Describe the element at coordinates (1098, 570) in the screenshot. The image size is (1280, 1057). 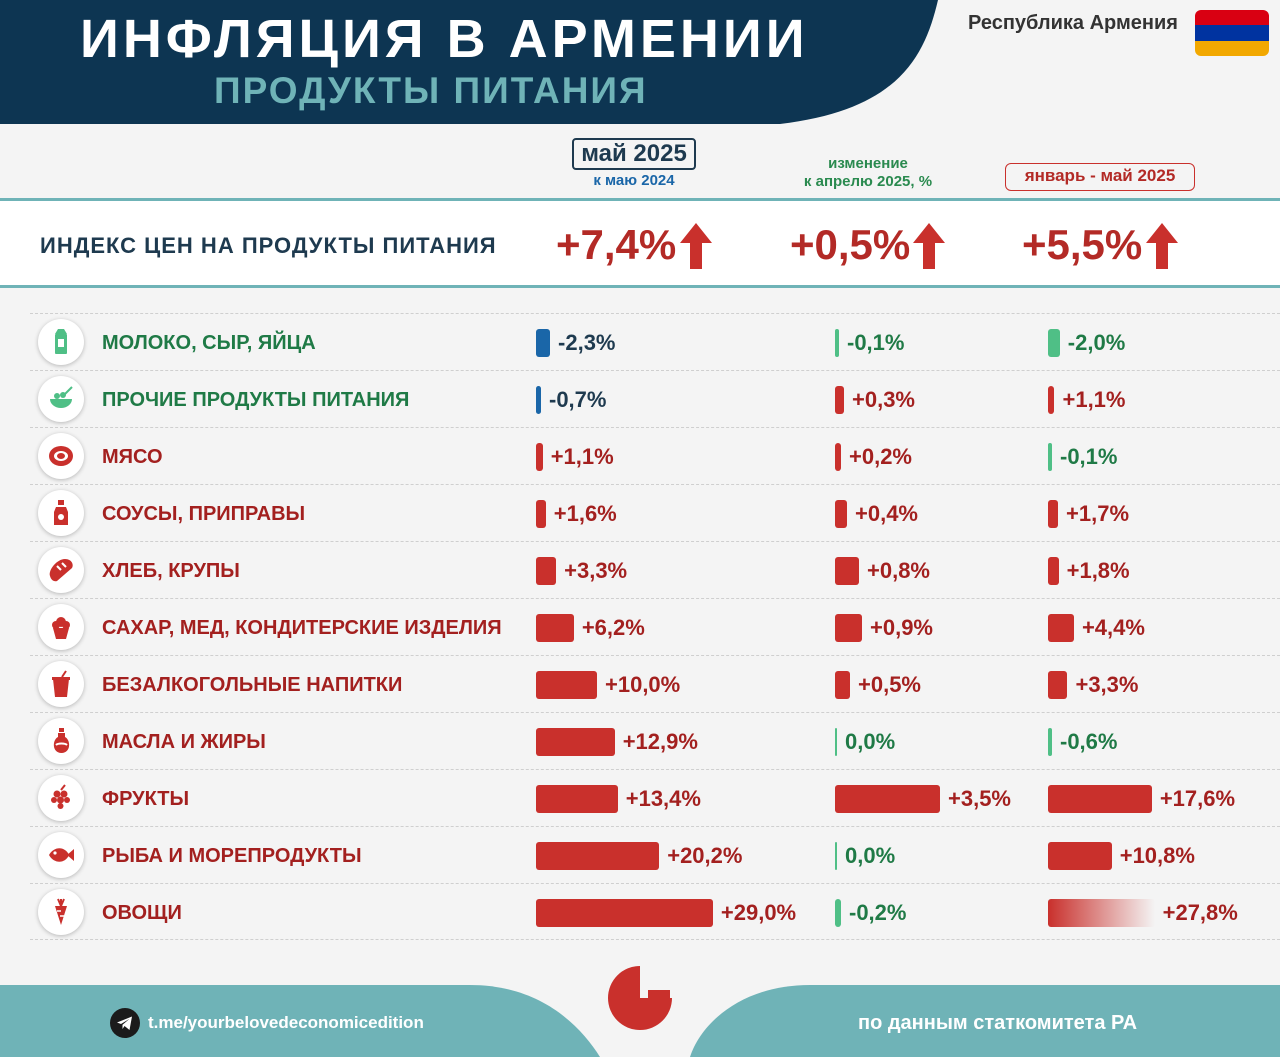
I see `value-label: +1,8%` at that location.